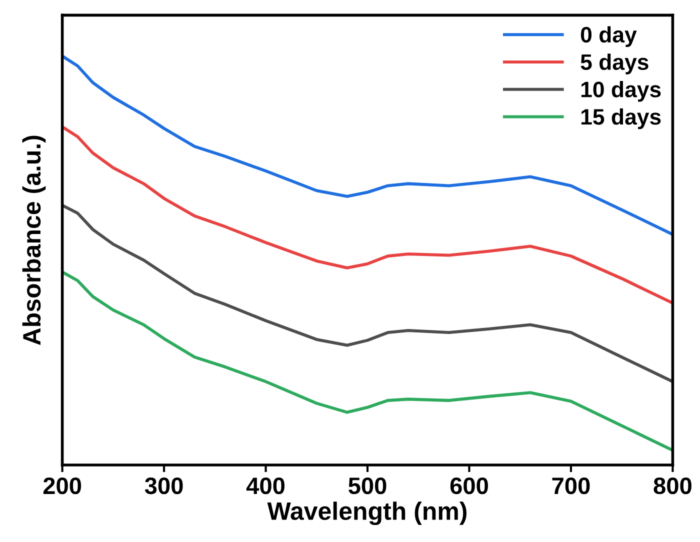  Describe the element at coordinates (62, 485) in the screenshot. I see `x-tick-label: 200` at that location.